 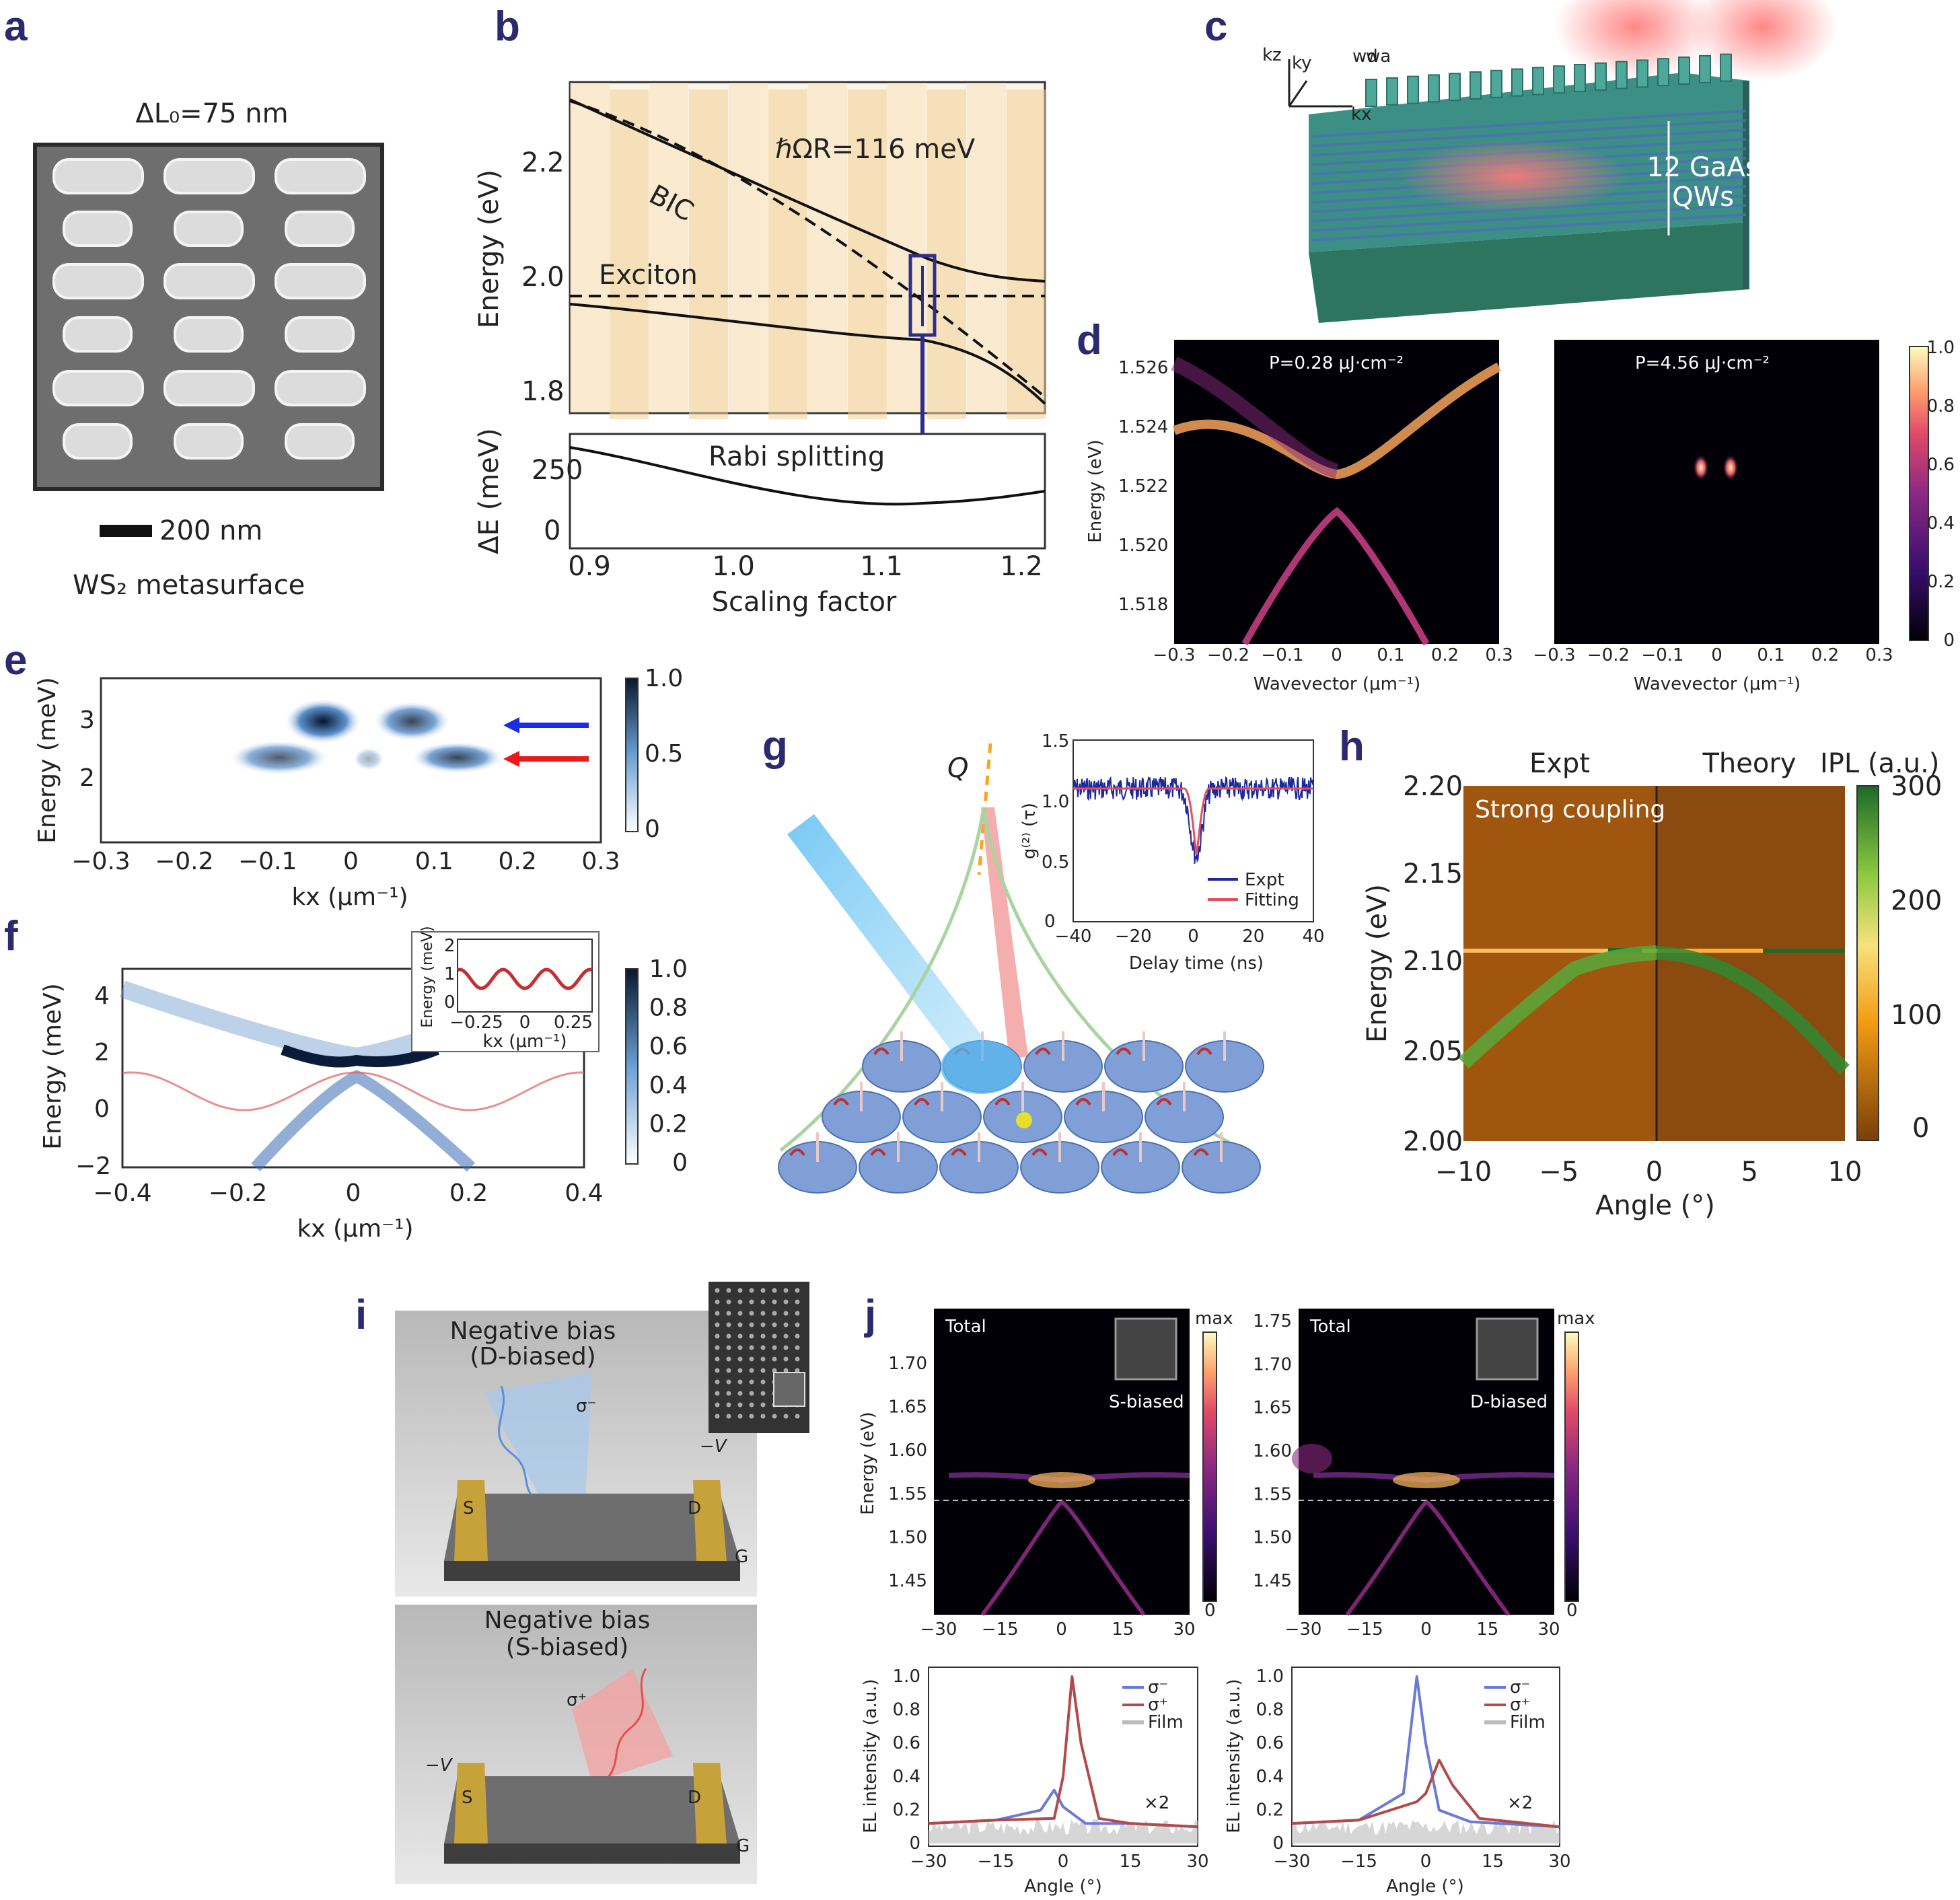 What do you see at coordinates (122, 1193) in the screenshot?
I see `f-xtick-0: −0.4` at bounding box center [122, 1193].